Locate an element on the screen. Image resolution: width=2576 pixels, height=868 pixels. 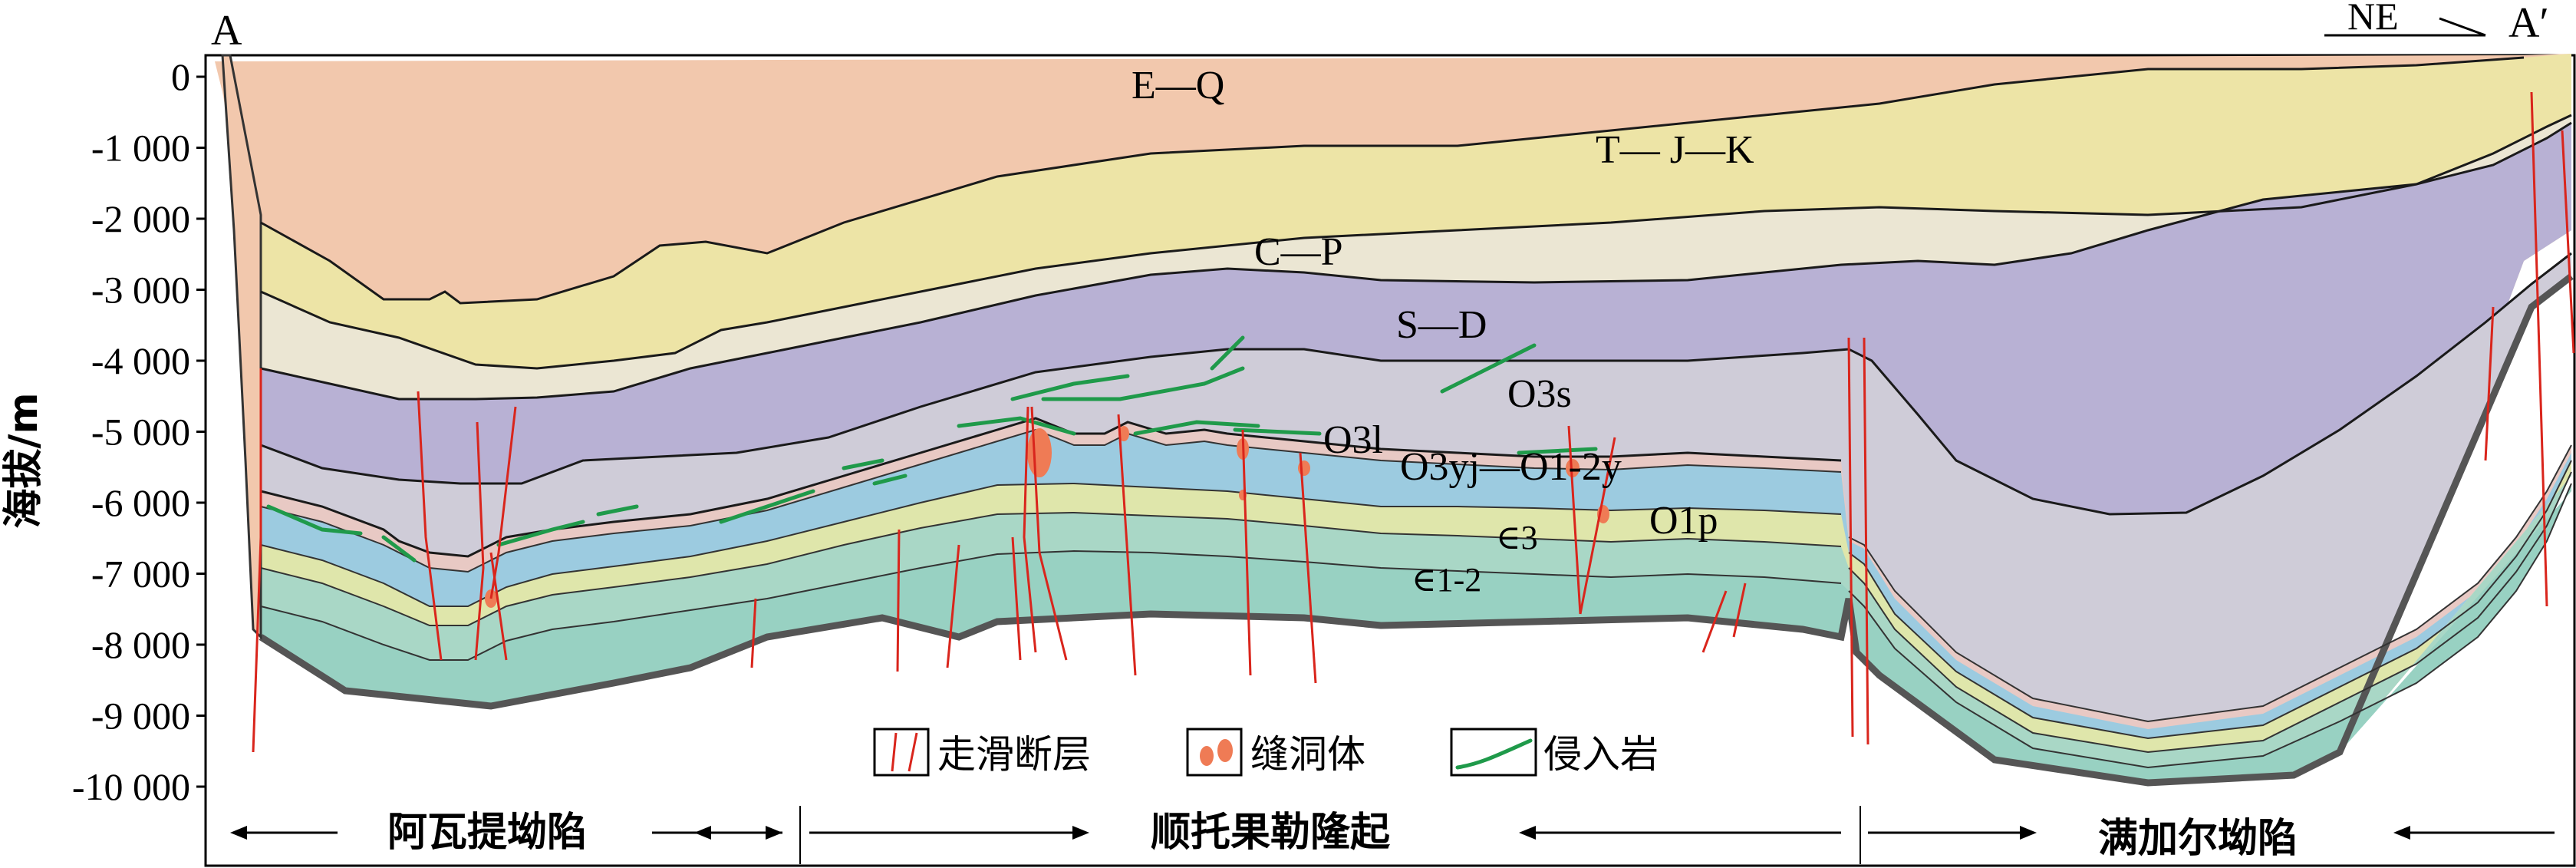
axis-tick-label: -5 000 is located at coordinates (140, 432).